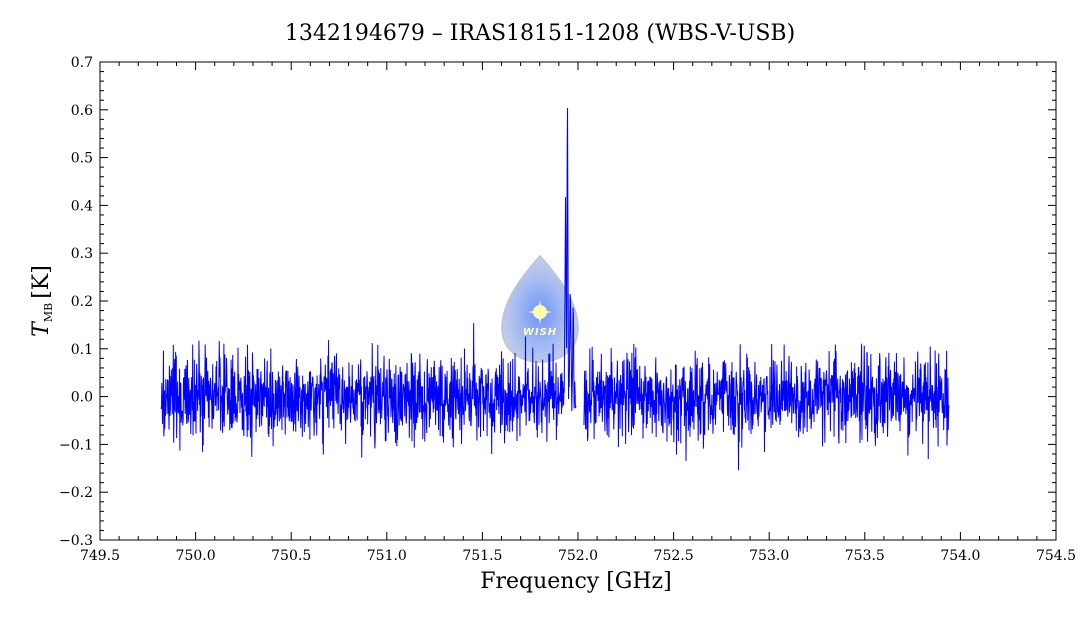  I want to click on y-tick-label: 0.7, so click(82, 63).